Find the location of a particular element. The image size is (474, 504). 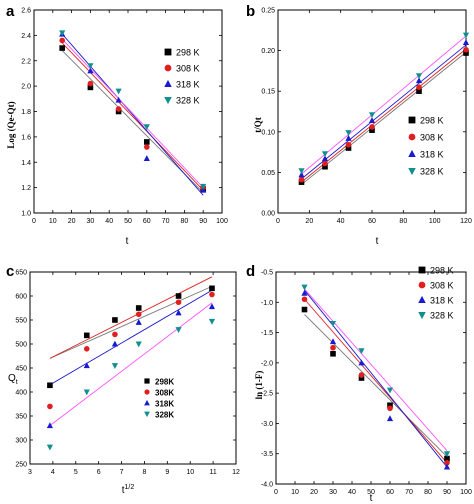

y-tick-label: 400 is located at coordinates (21, 393).